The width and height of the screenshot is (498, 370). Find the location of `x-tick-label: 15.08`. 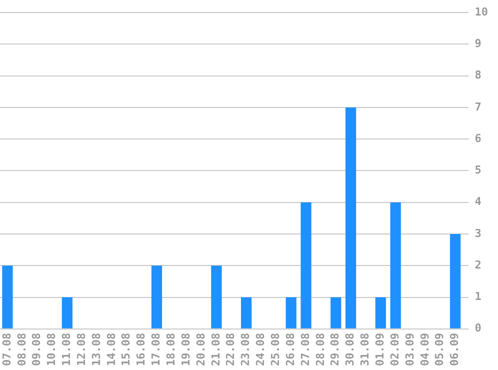

x-tick-label: 15.08 is located at coordinates (126, 349).